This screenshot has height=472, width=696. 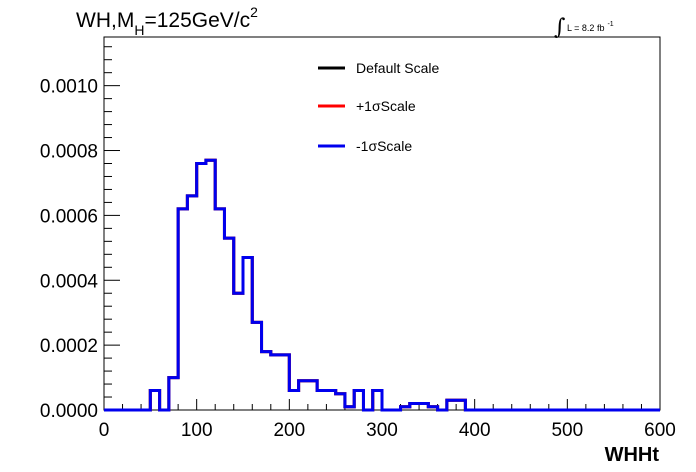 I want to click on y-tick-label: 0.0002, so click(x=69, y=346).